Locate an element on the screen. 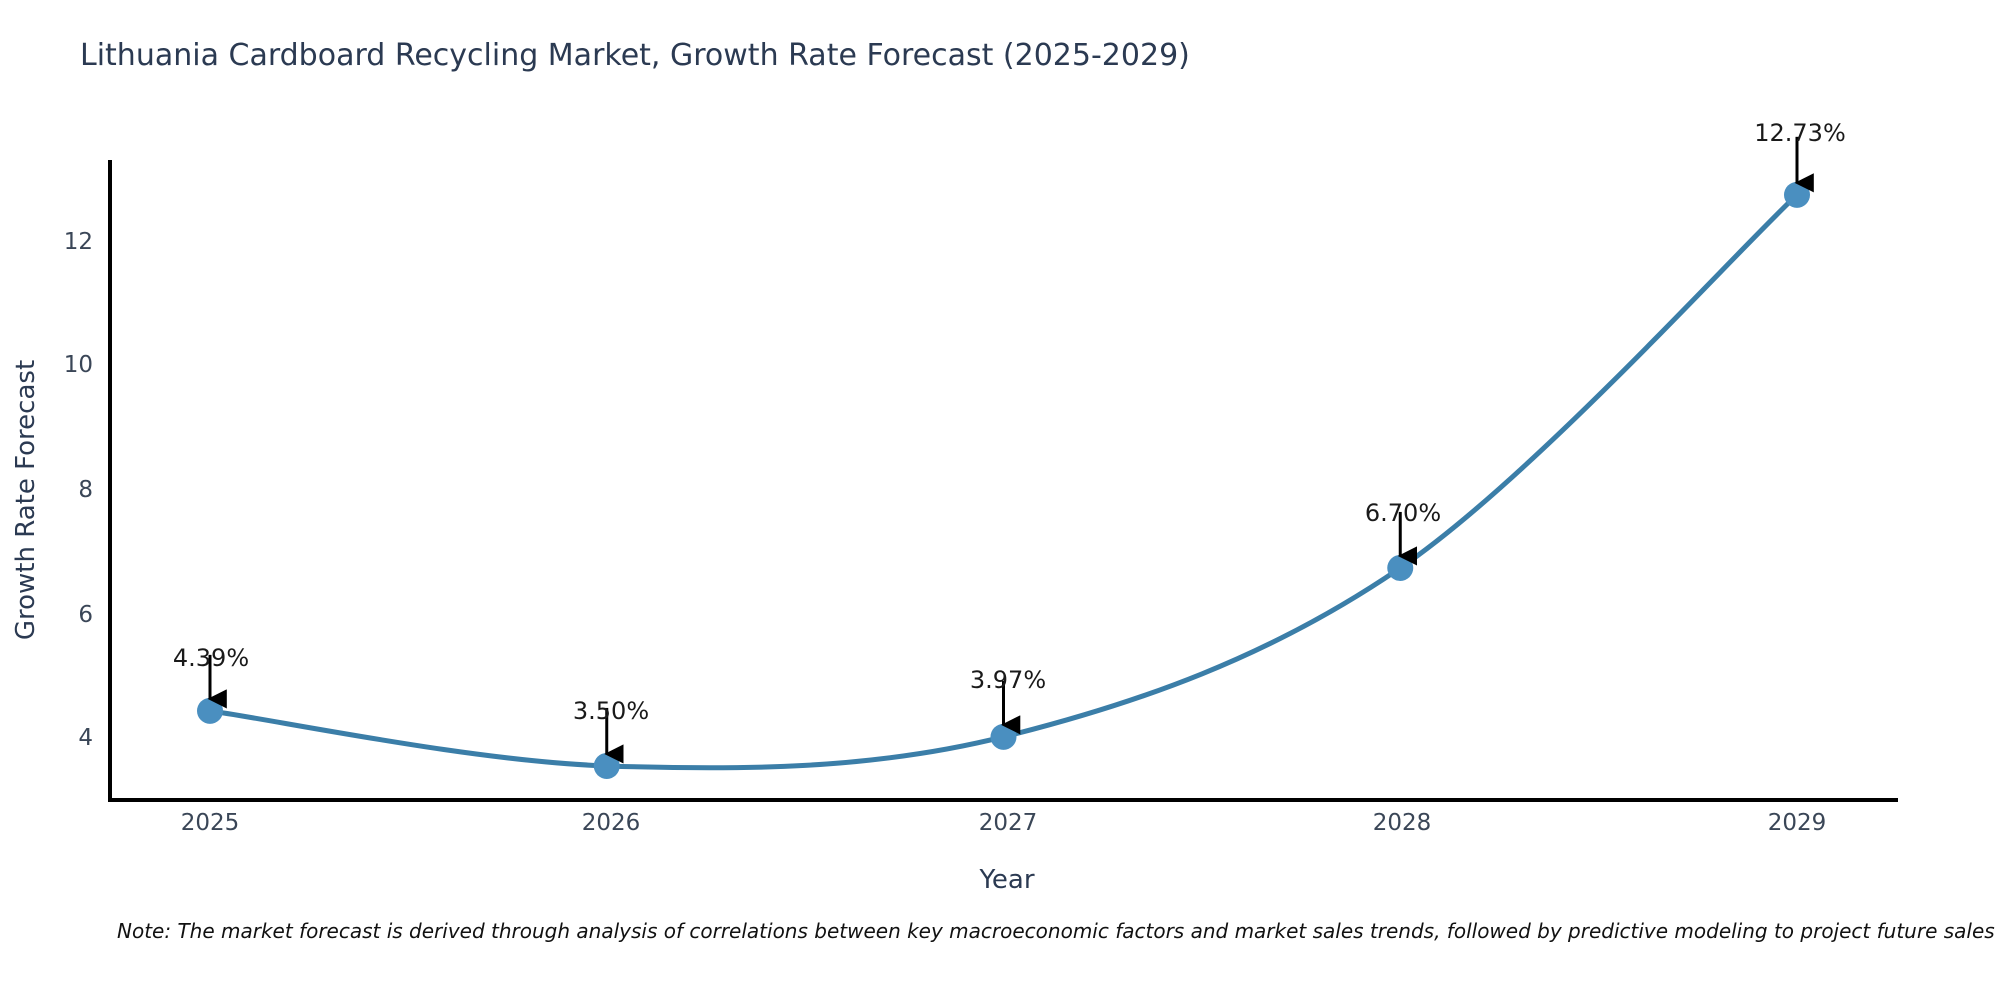  point-label: 3.50% is located at coordinates (611, 711).